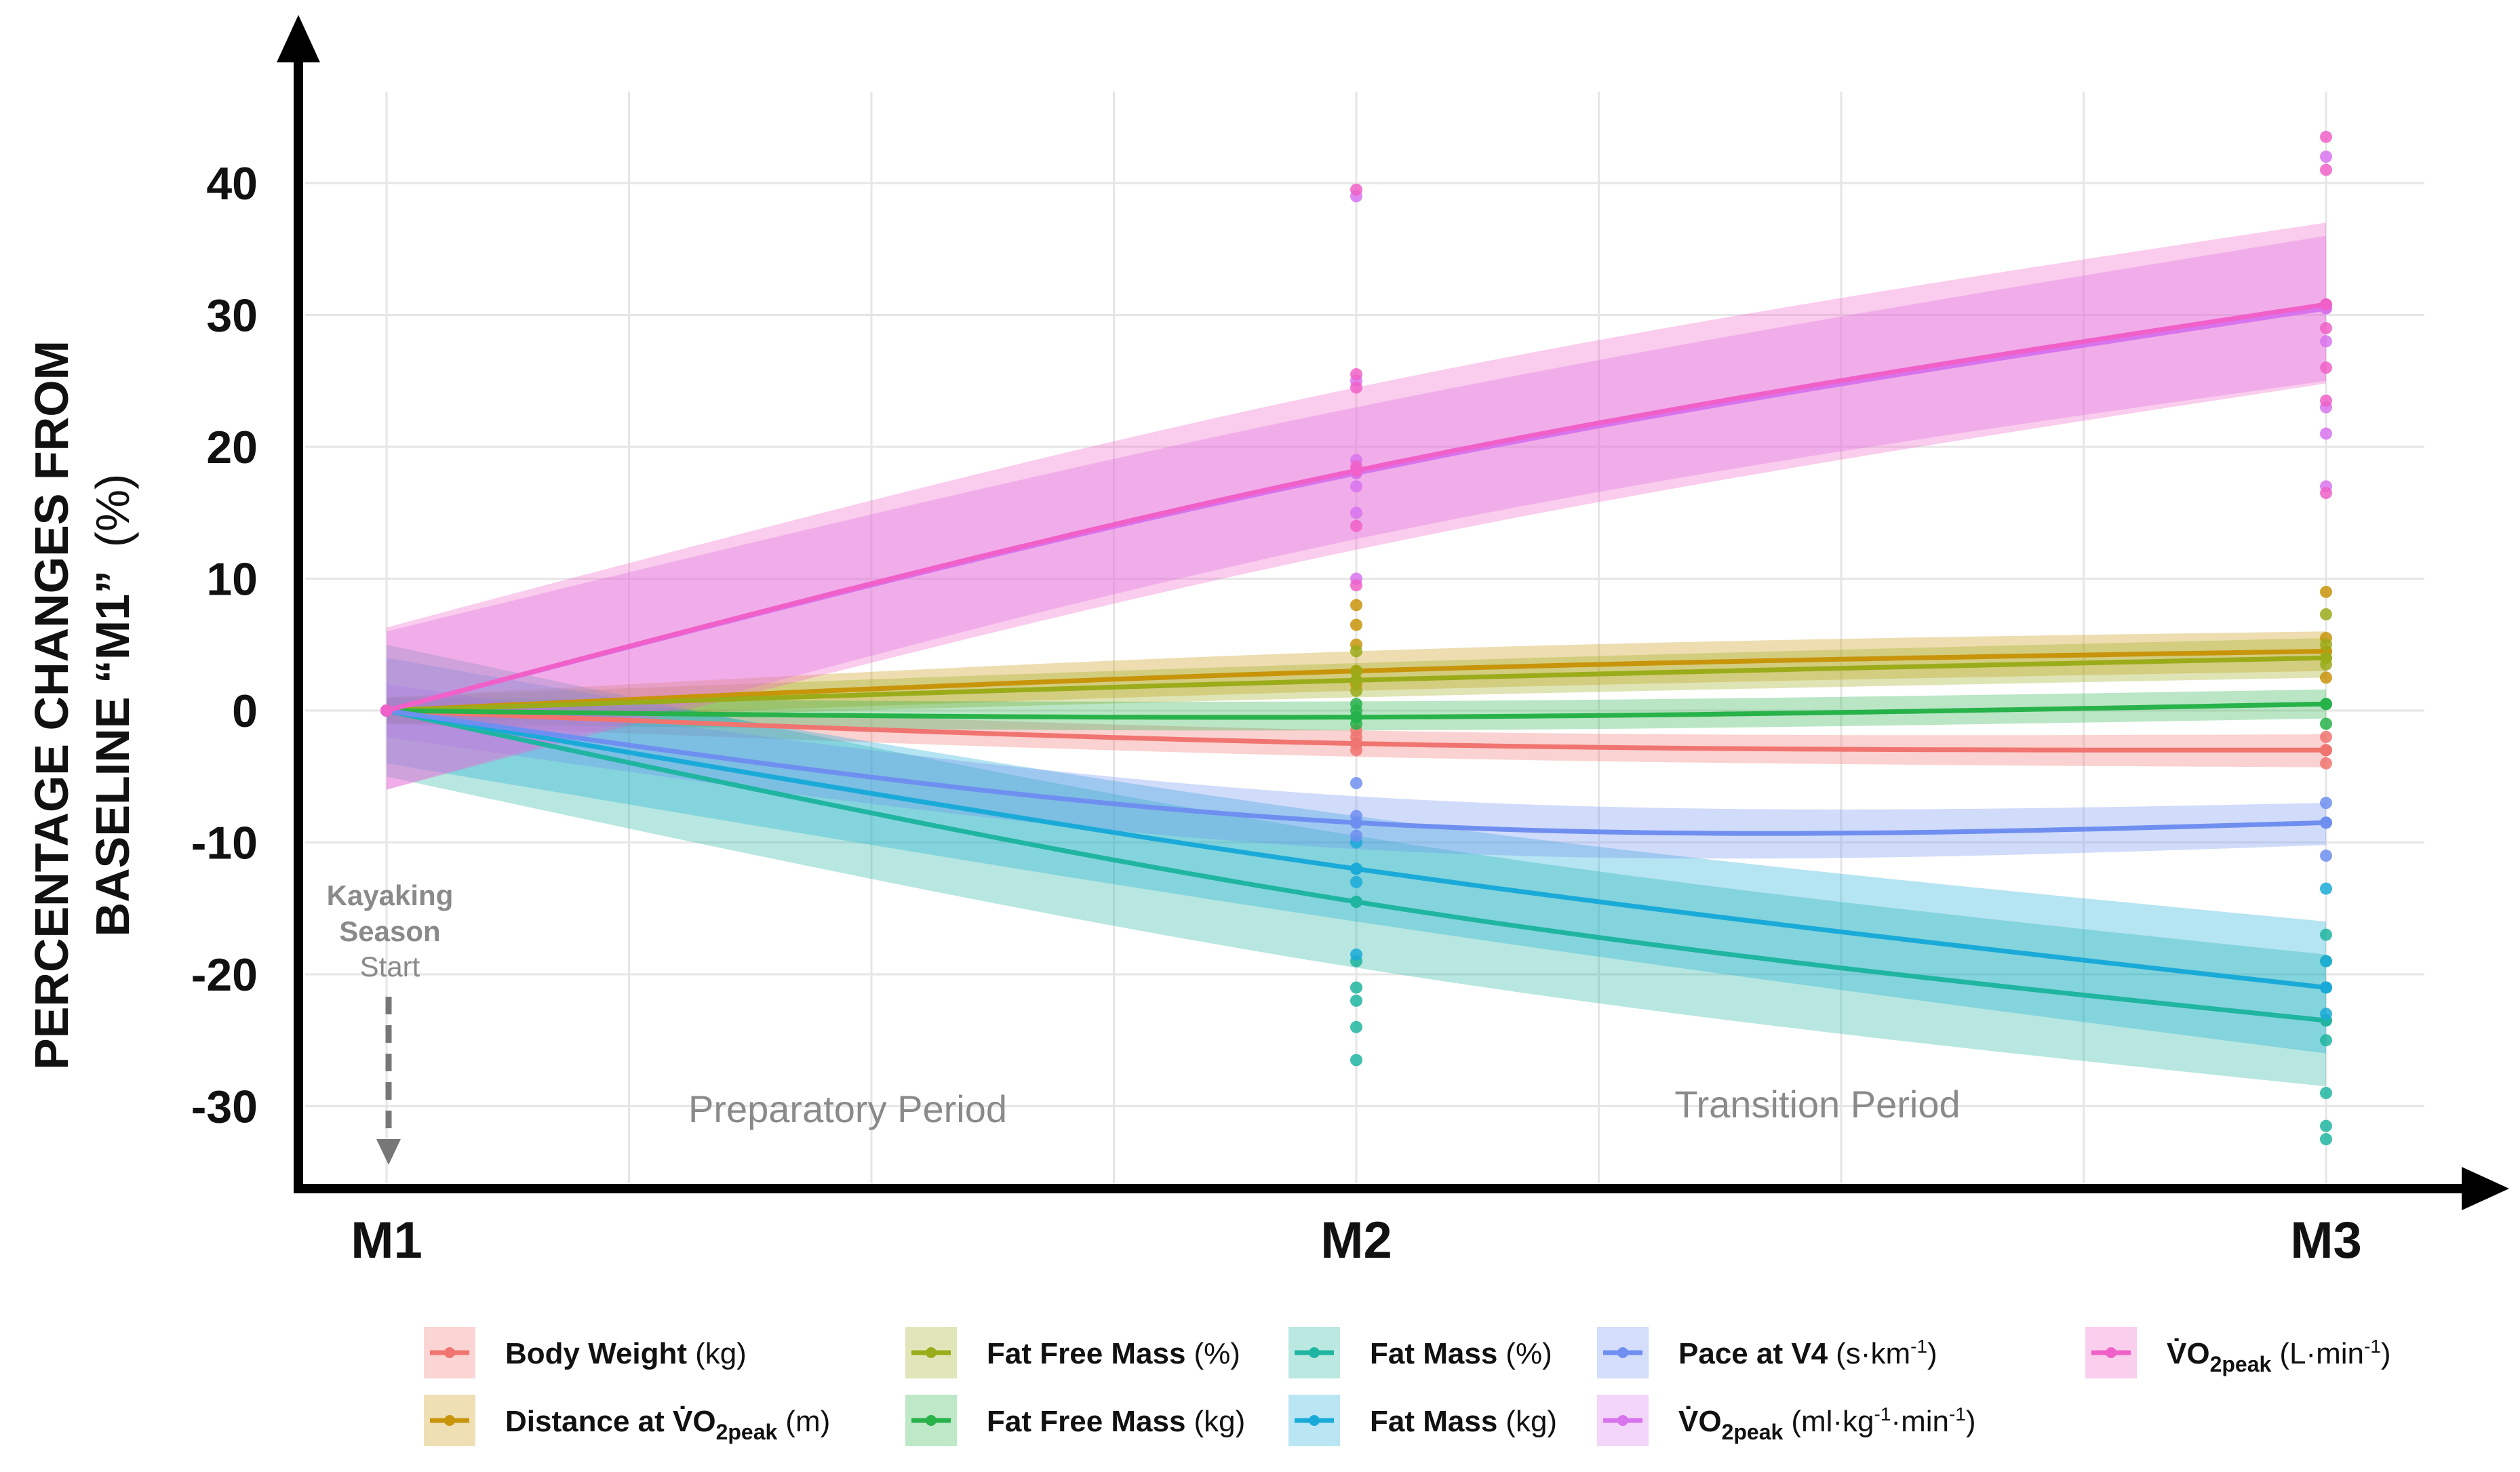 The width and height of the screenshot is (2520, 1472). Describe the element at coordinates (232, 447) in the screenshot. I see `y-tick-label: 20` at that location.